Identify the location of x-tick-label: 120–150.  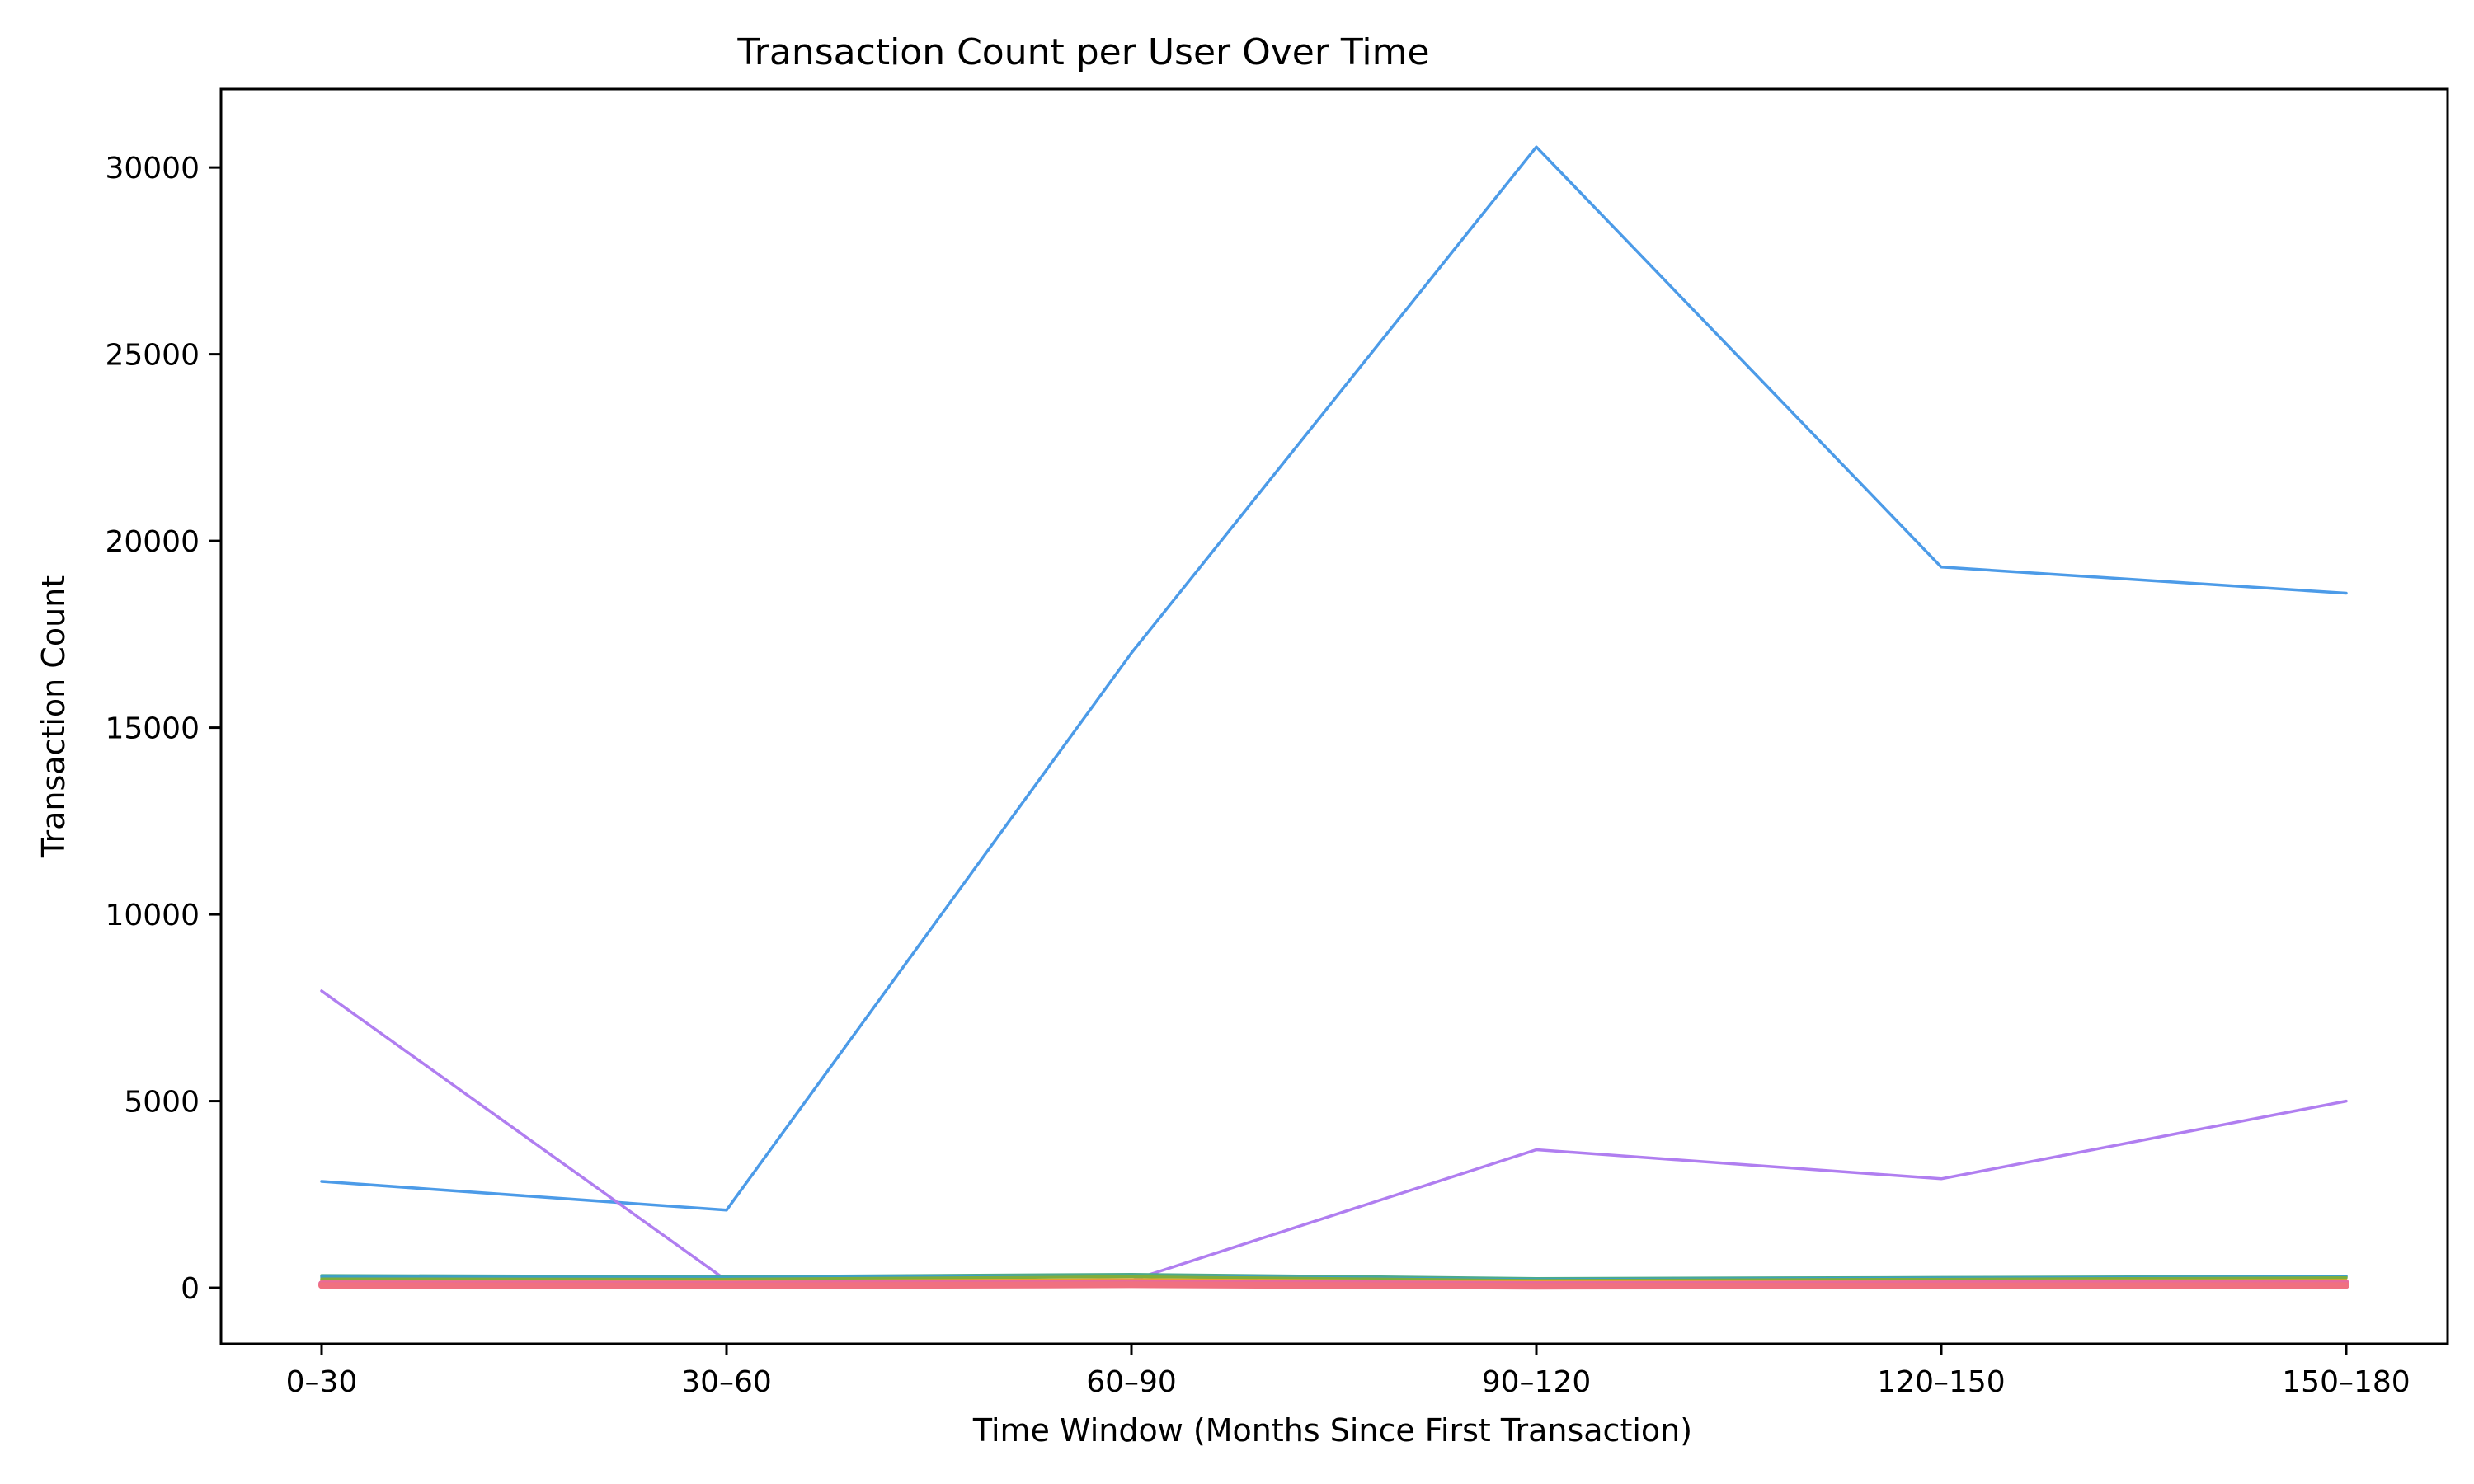
(1941, 1382).